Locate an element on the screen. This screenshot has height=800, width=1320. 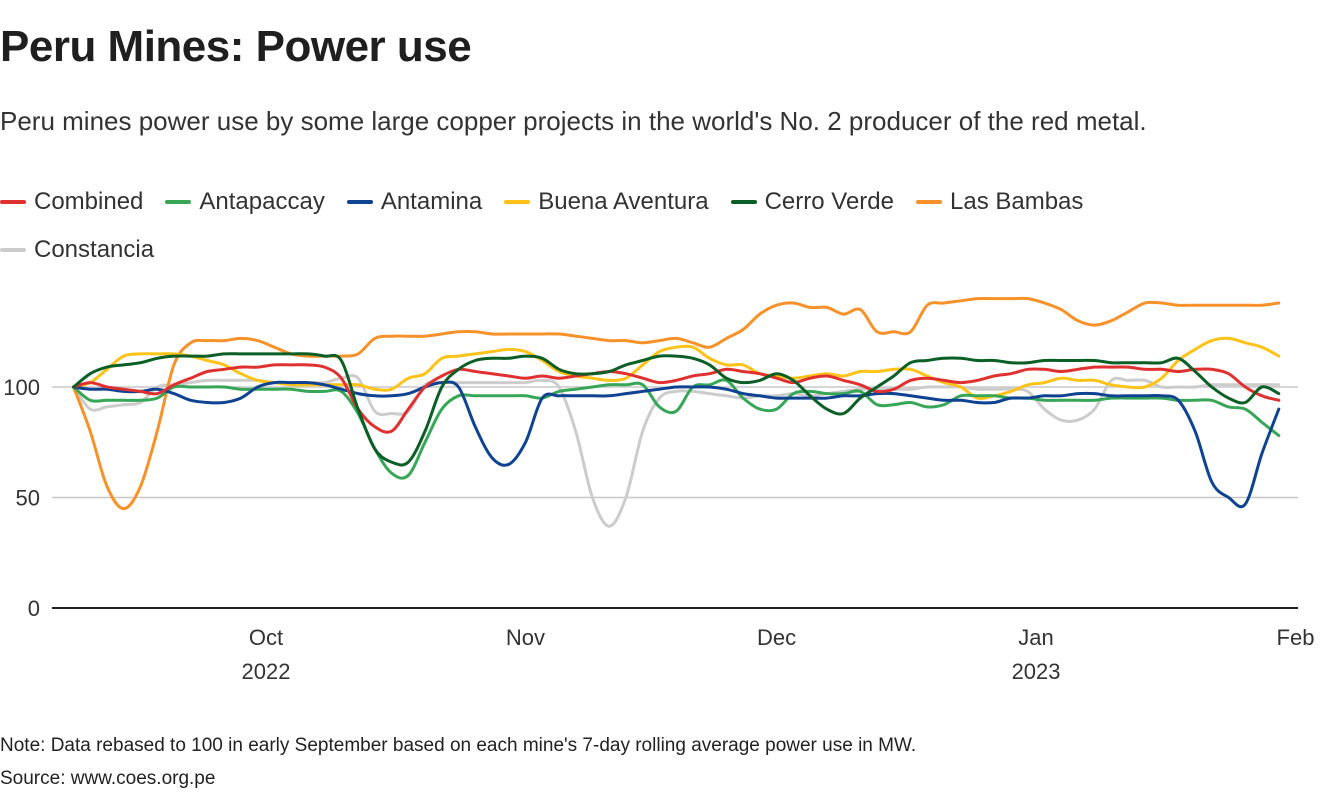
legend-item-constancia: Constancia is located at coordinates (77, 250).